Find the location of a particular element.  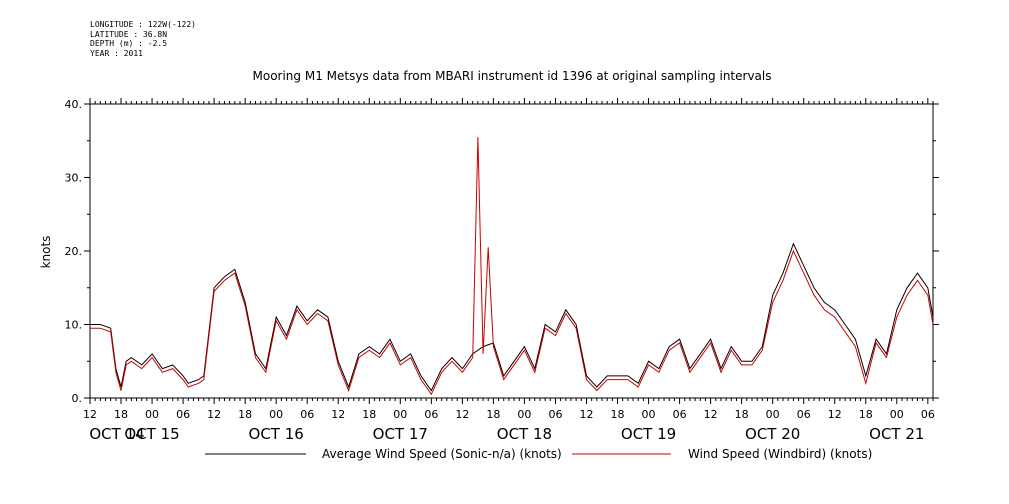

y-tick-label: 20. is located at coordinates (74, 251).